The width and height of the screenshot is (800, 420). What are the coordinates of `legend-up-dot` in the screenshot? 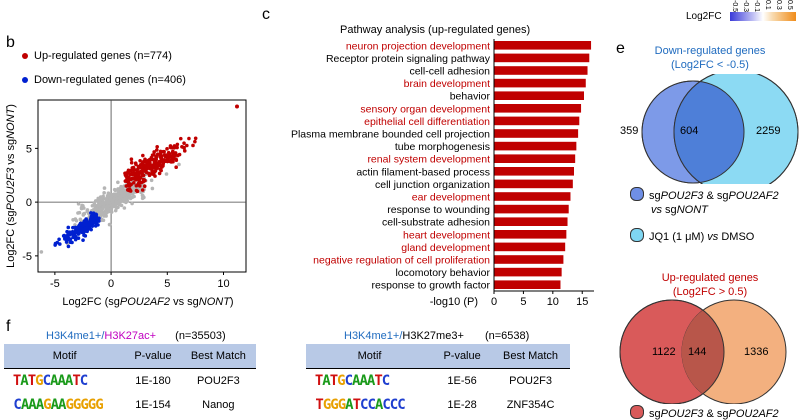 It's located at (25, 56).